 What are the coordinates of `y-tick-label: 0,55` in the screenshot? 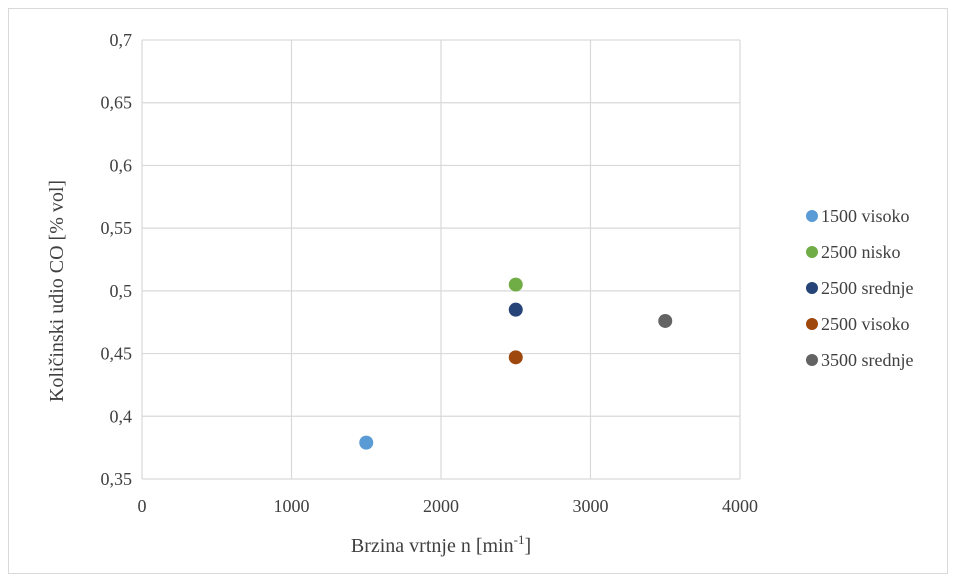 It's located at (117, 228).